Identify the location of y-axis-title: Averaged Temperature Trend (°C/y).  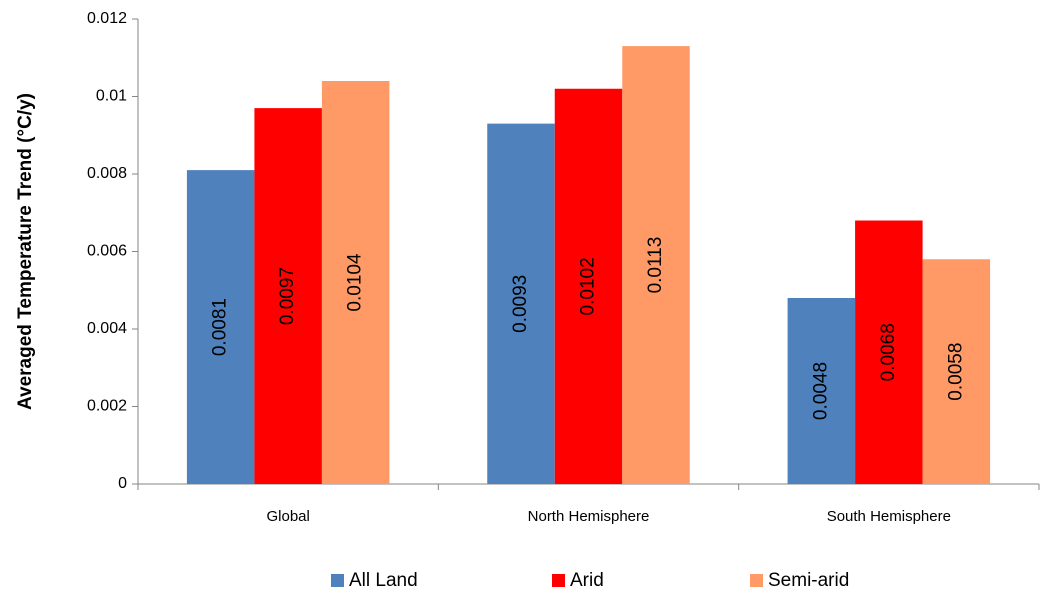
(25, 251).